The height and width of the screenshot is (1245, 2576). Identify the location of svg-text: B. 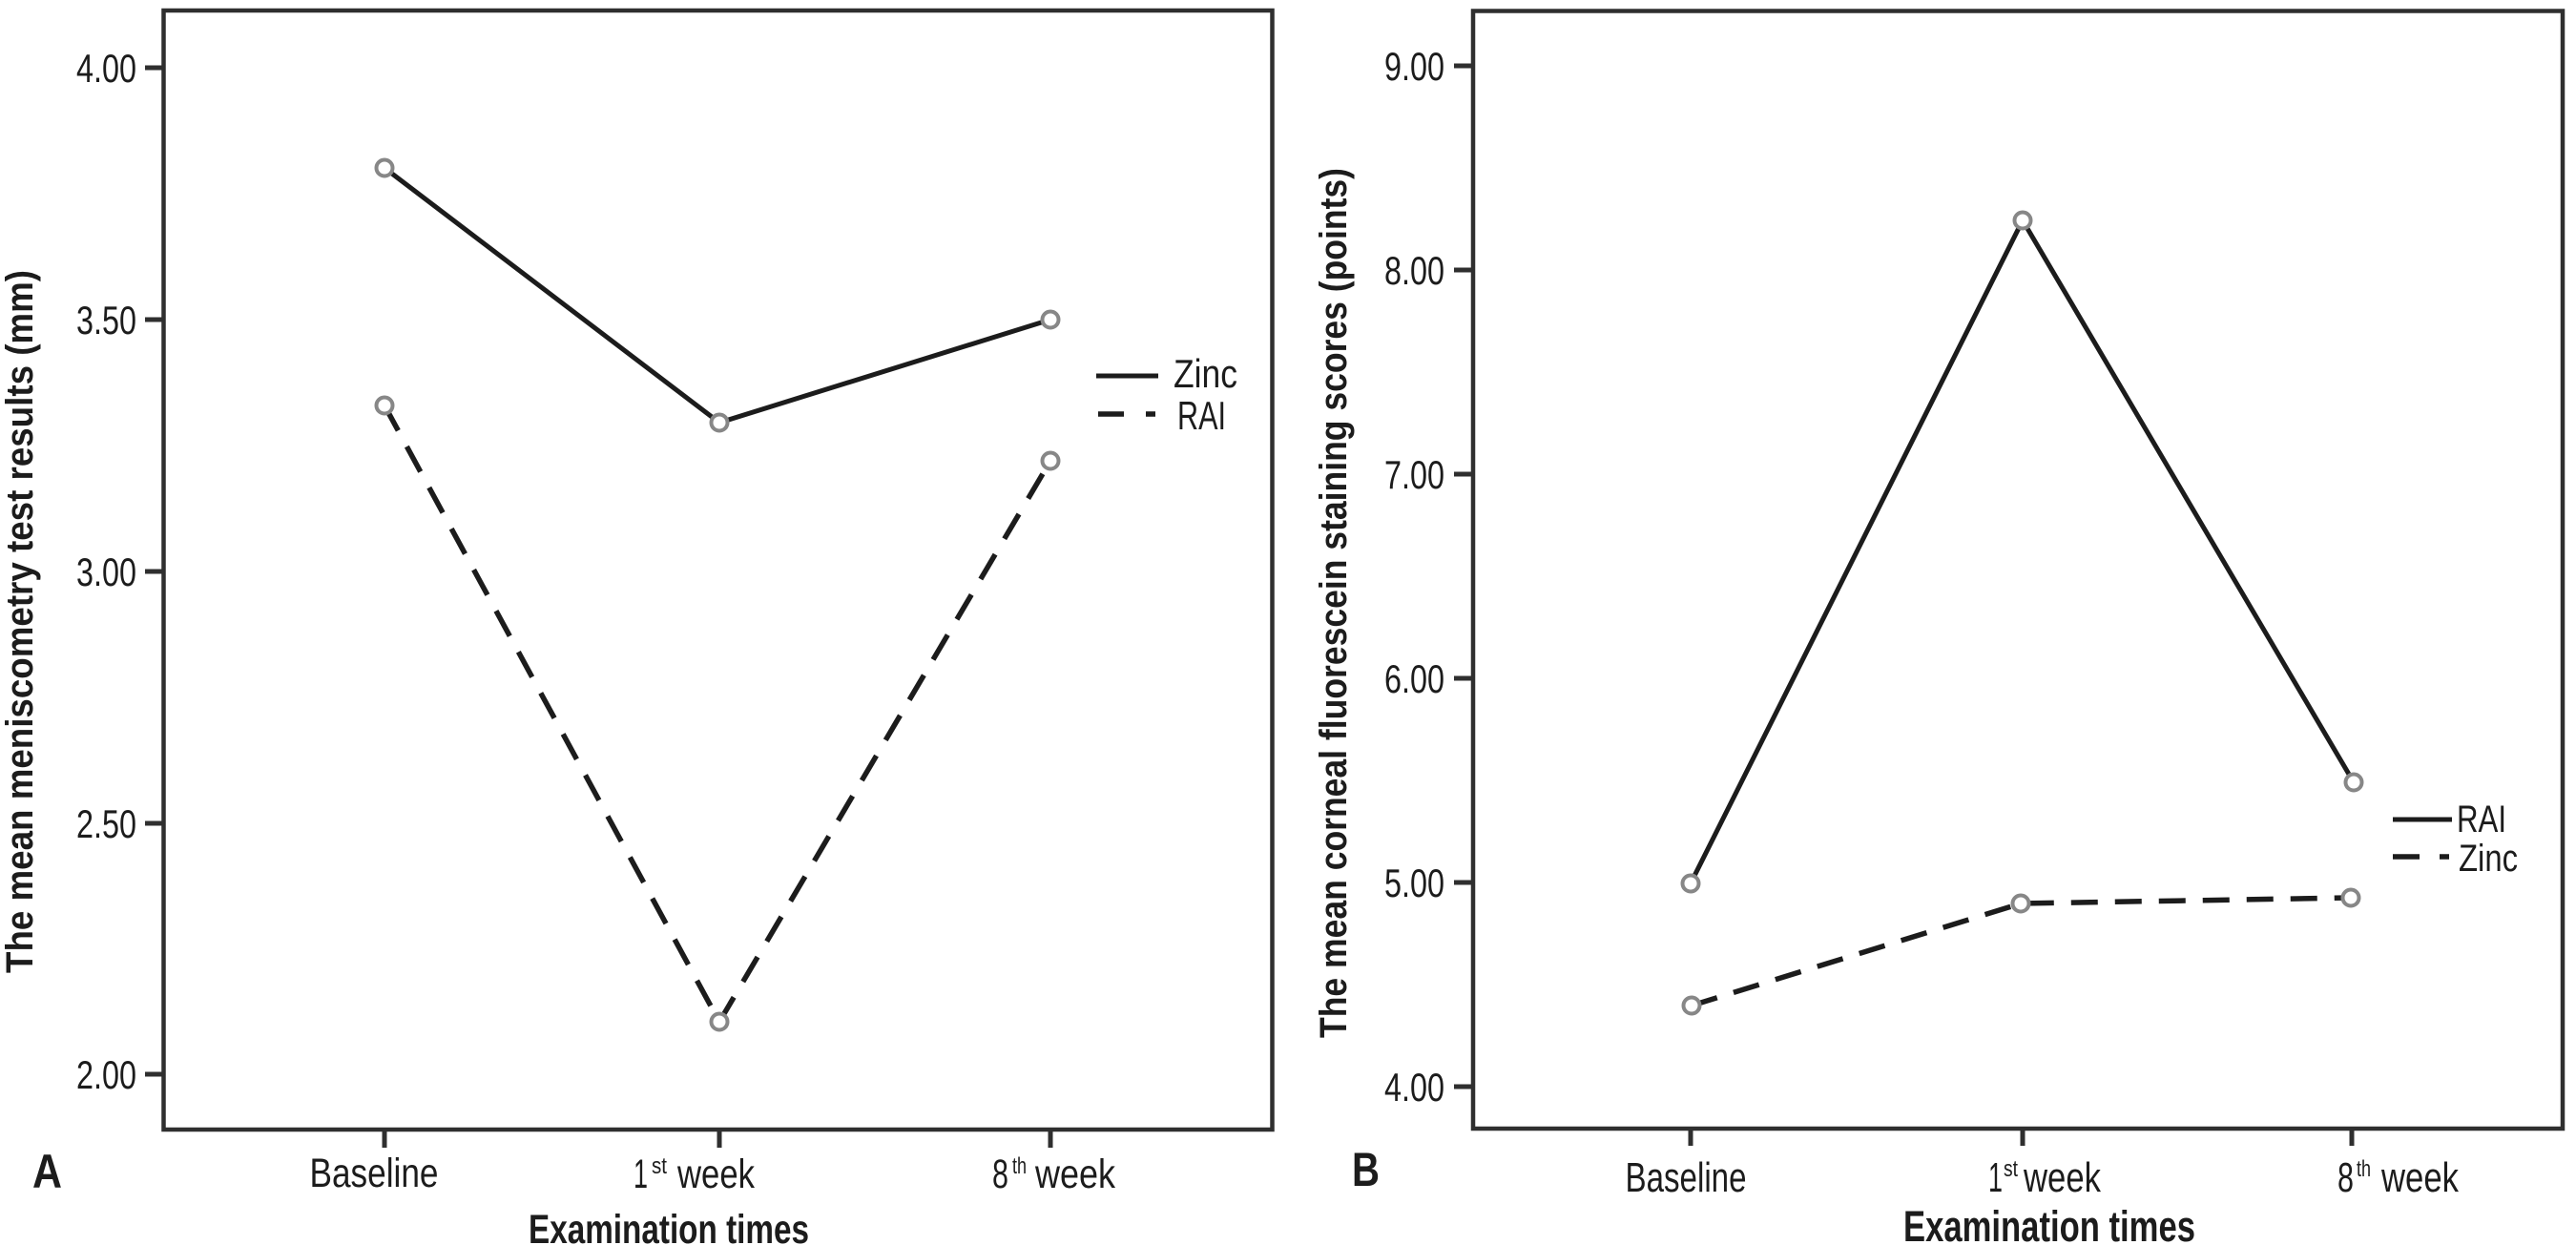
(1366, 1169).